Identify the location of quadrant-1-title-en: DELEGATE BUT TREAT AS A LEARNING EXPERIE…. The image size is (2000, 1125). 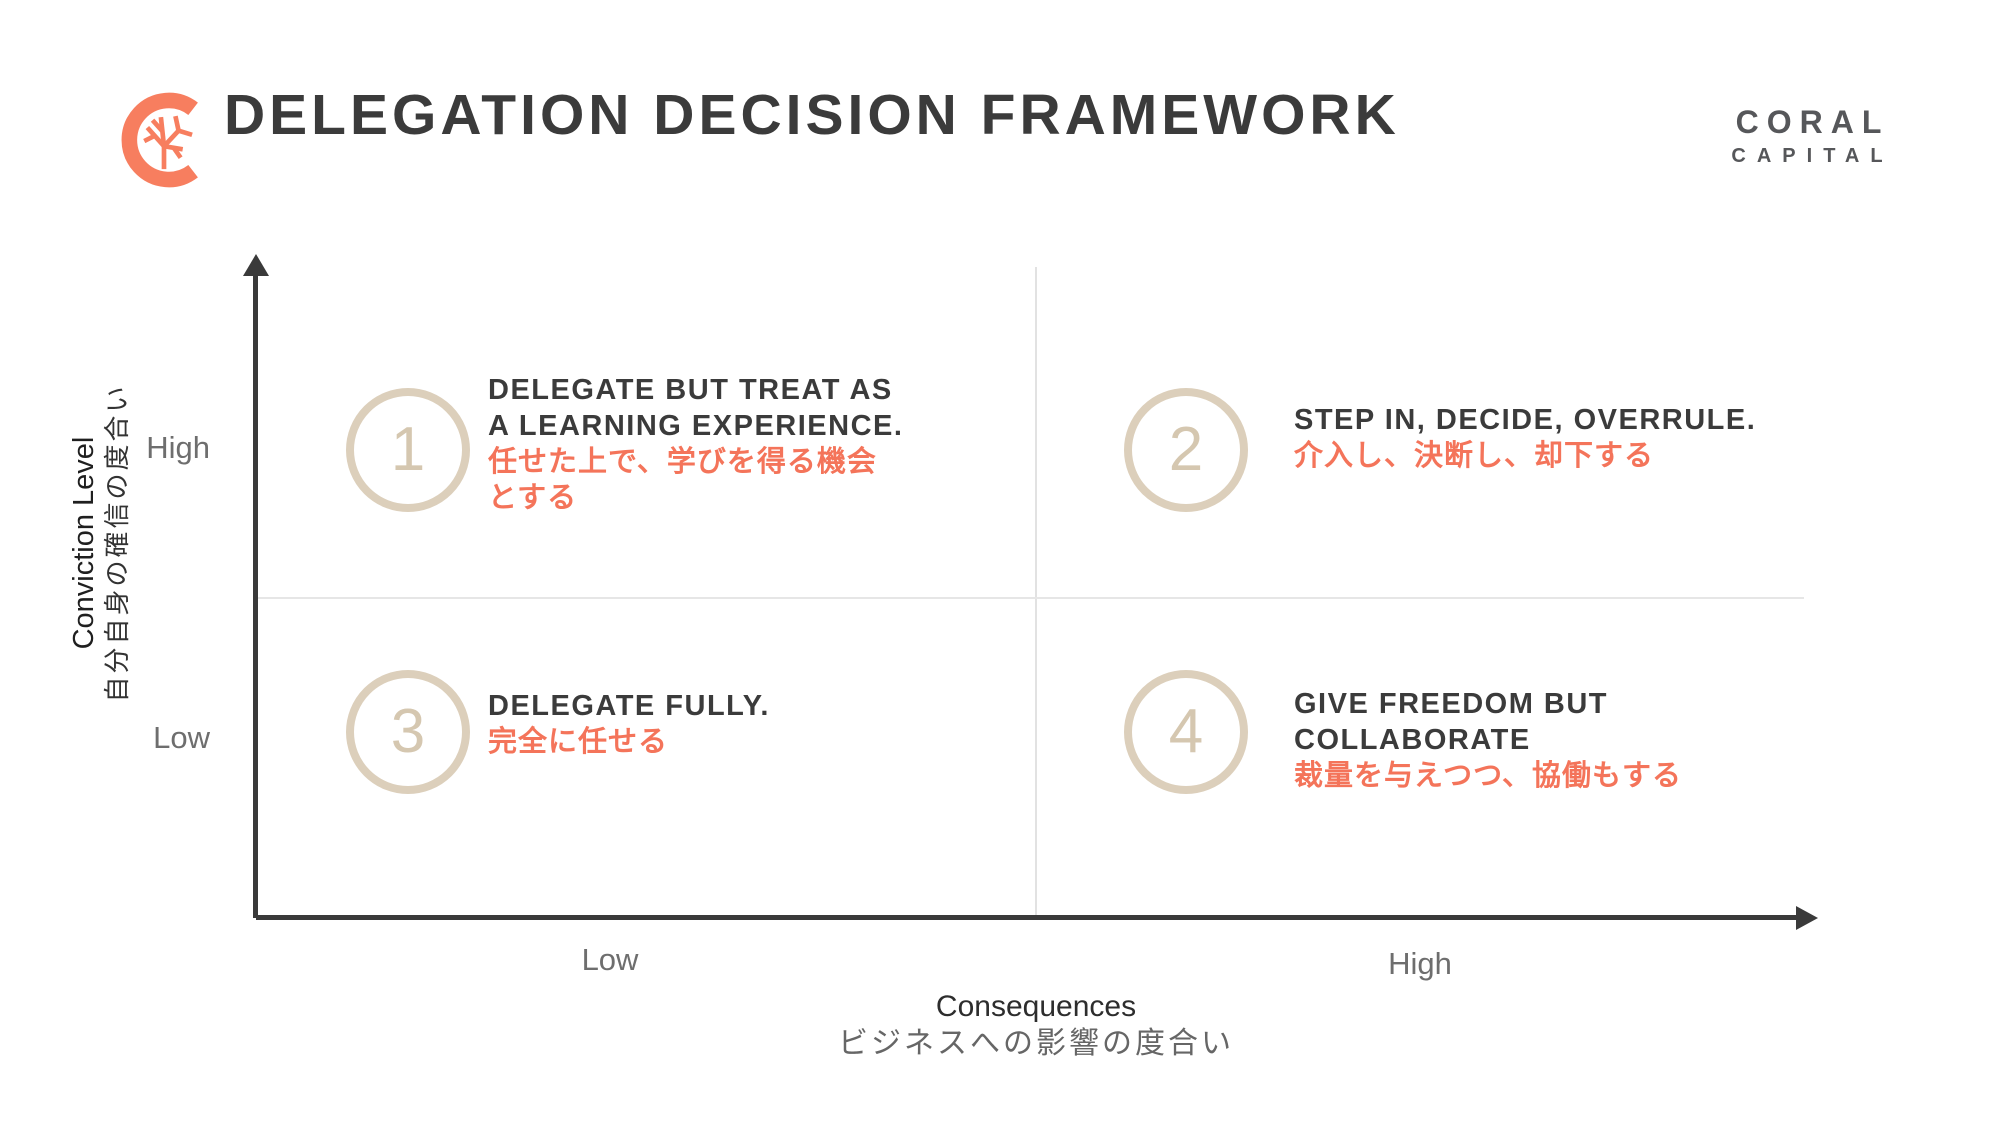
(696, 408).